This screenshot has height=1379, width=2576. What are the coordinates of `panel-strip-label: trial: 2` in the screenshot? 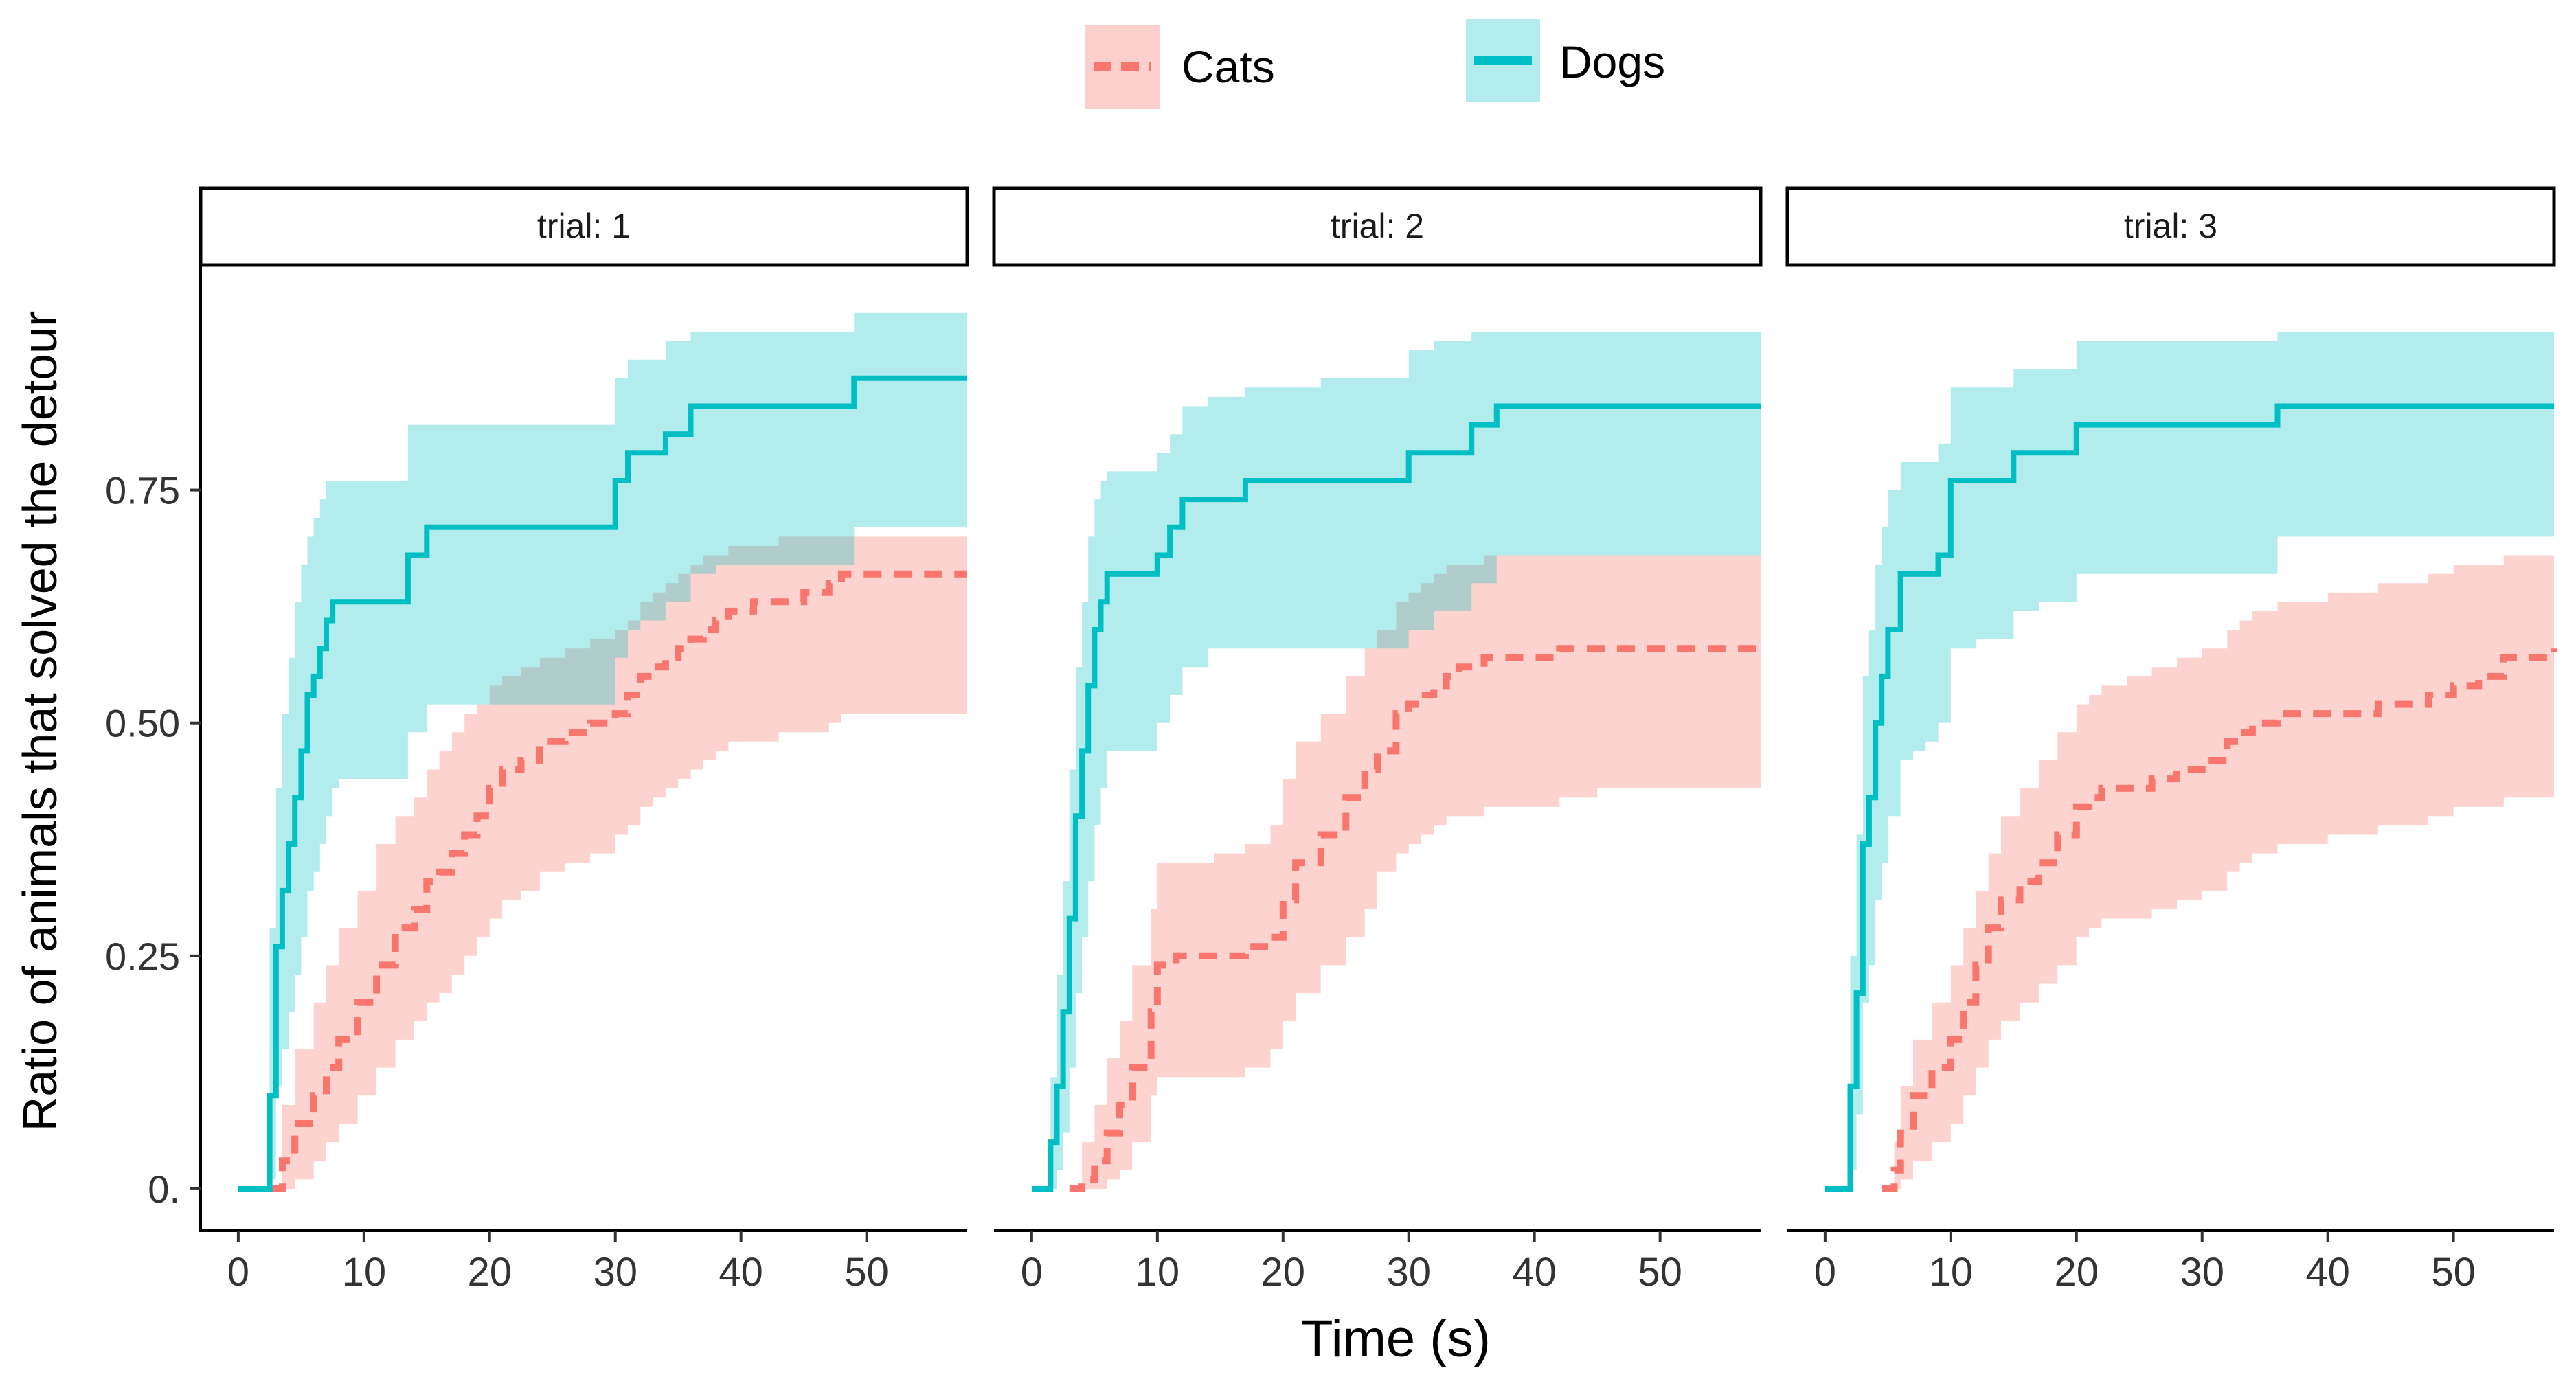 It's located at (1377, 226).